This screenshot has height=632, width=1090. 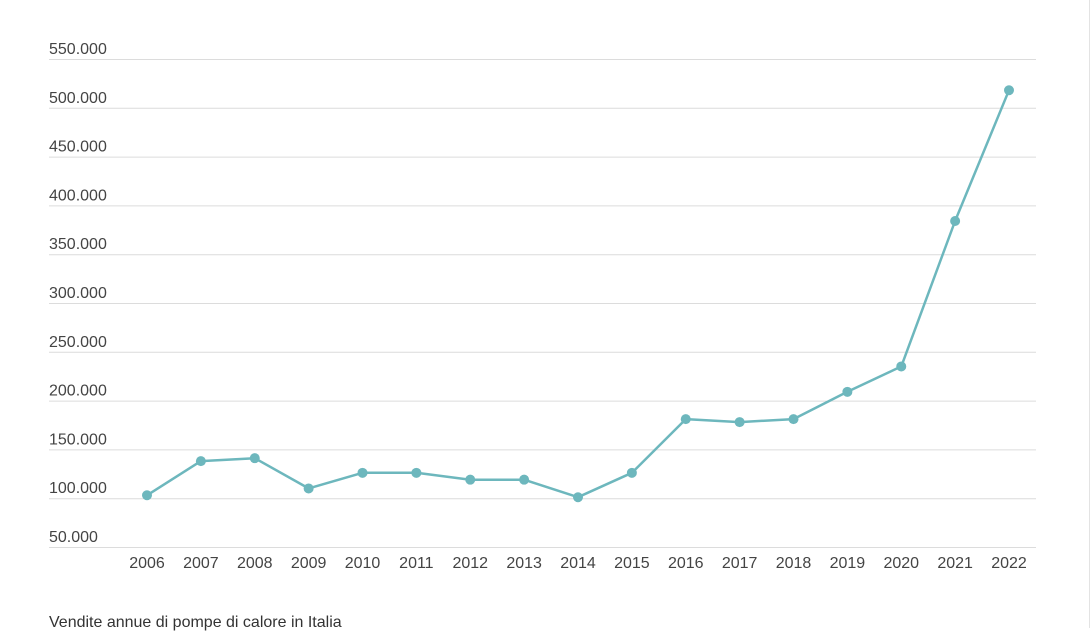 What do you see at coordinates (78, 98) in the screenshot?
I see `y-tick-label: 500.000` at bounding box center [78, 98].